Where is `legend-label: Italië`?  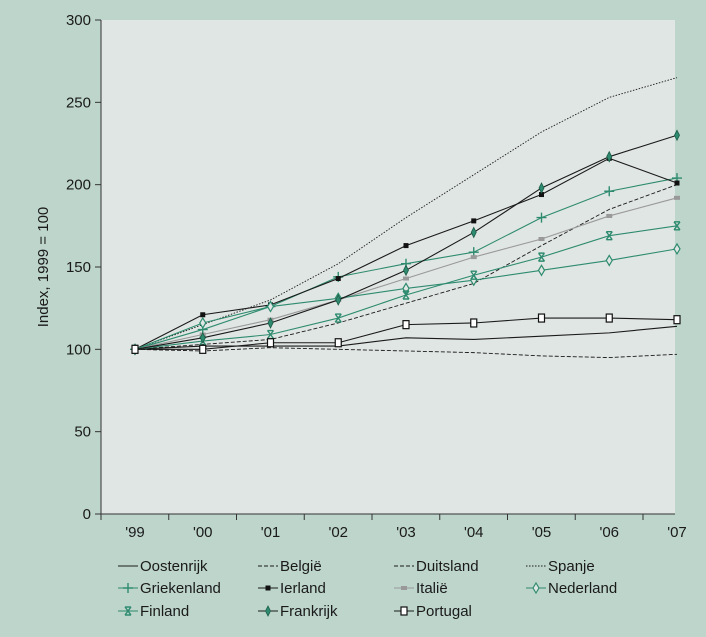
legend-label: Italië is located at coordinates (432, 588).